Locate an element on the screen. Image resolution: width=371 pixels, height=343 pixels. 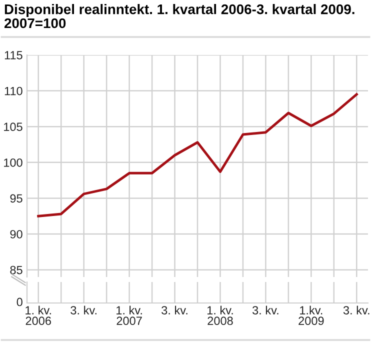
chart-title: Disponibel realinntekt. 1. kvartal 2006-3. kvartal 2009. 2007=100 is located at coordinates (179, 16).